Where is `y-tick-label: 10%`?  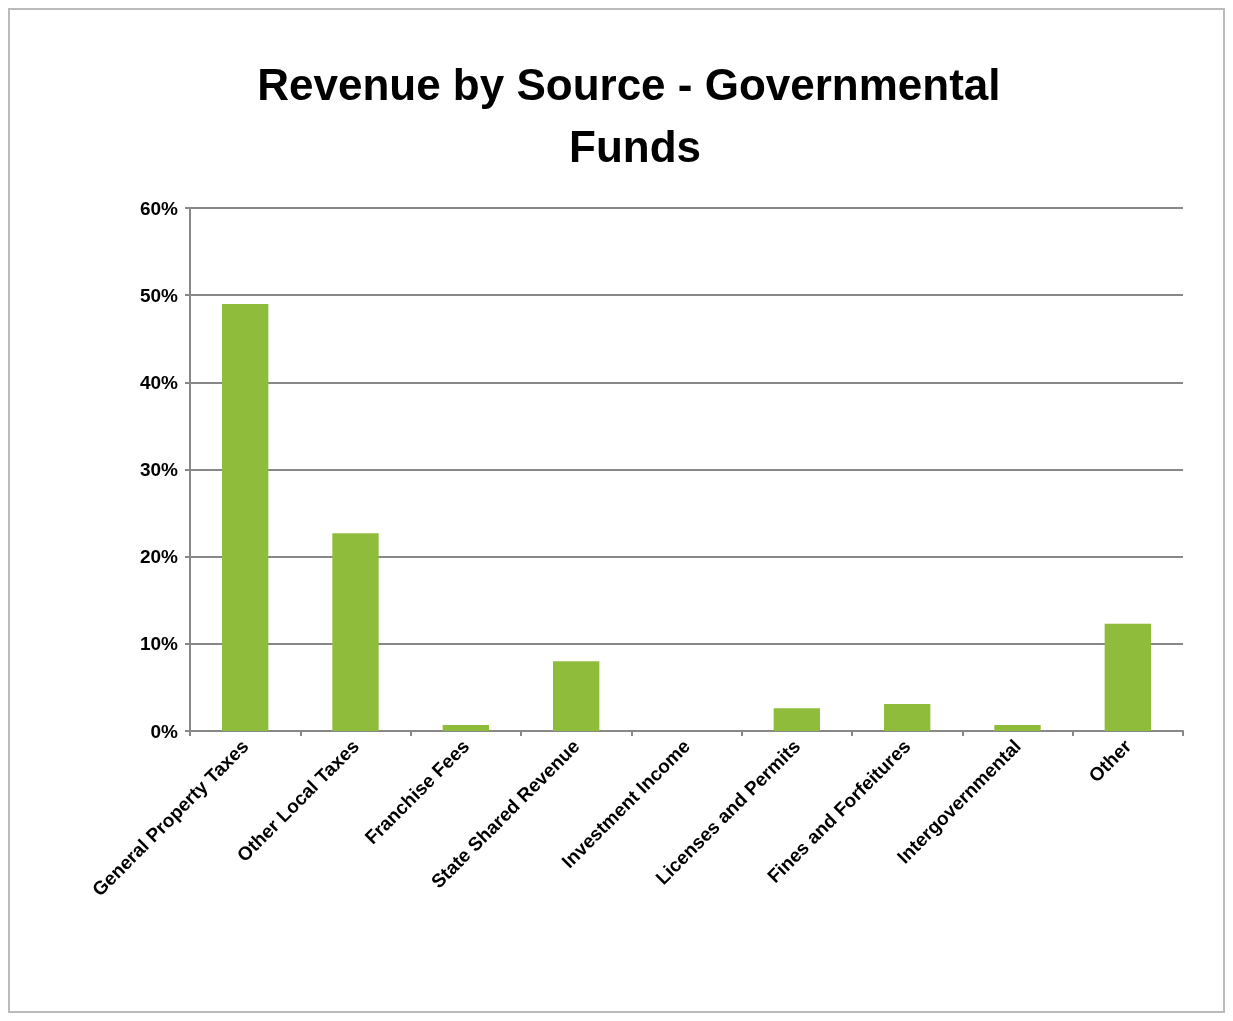 y-tick-label: 10% is located at coordinates (159, 644).